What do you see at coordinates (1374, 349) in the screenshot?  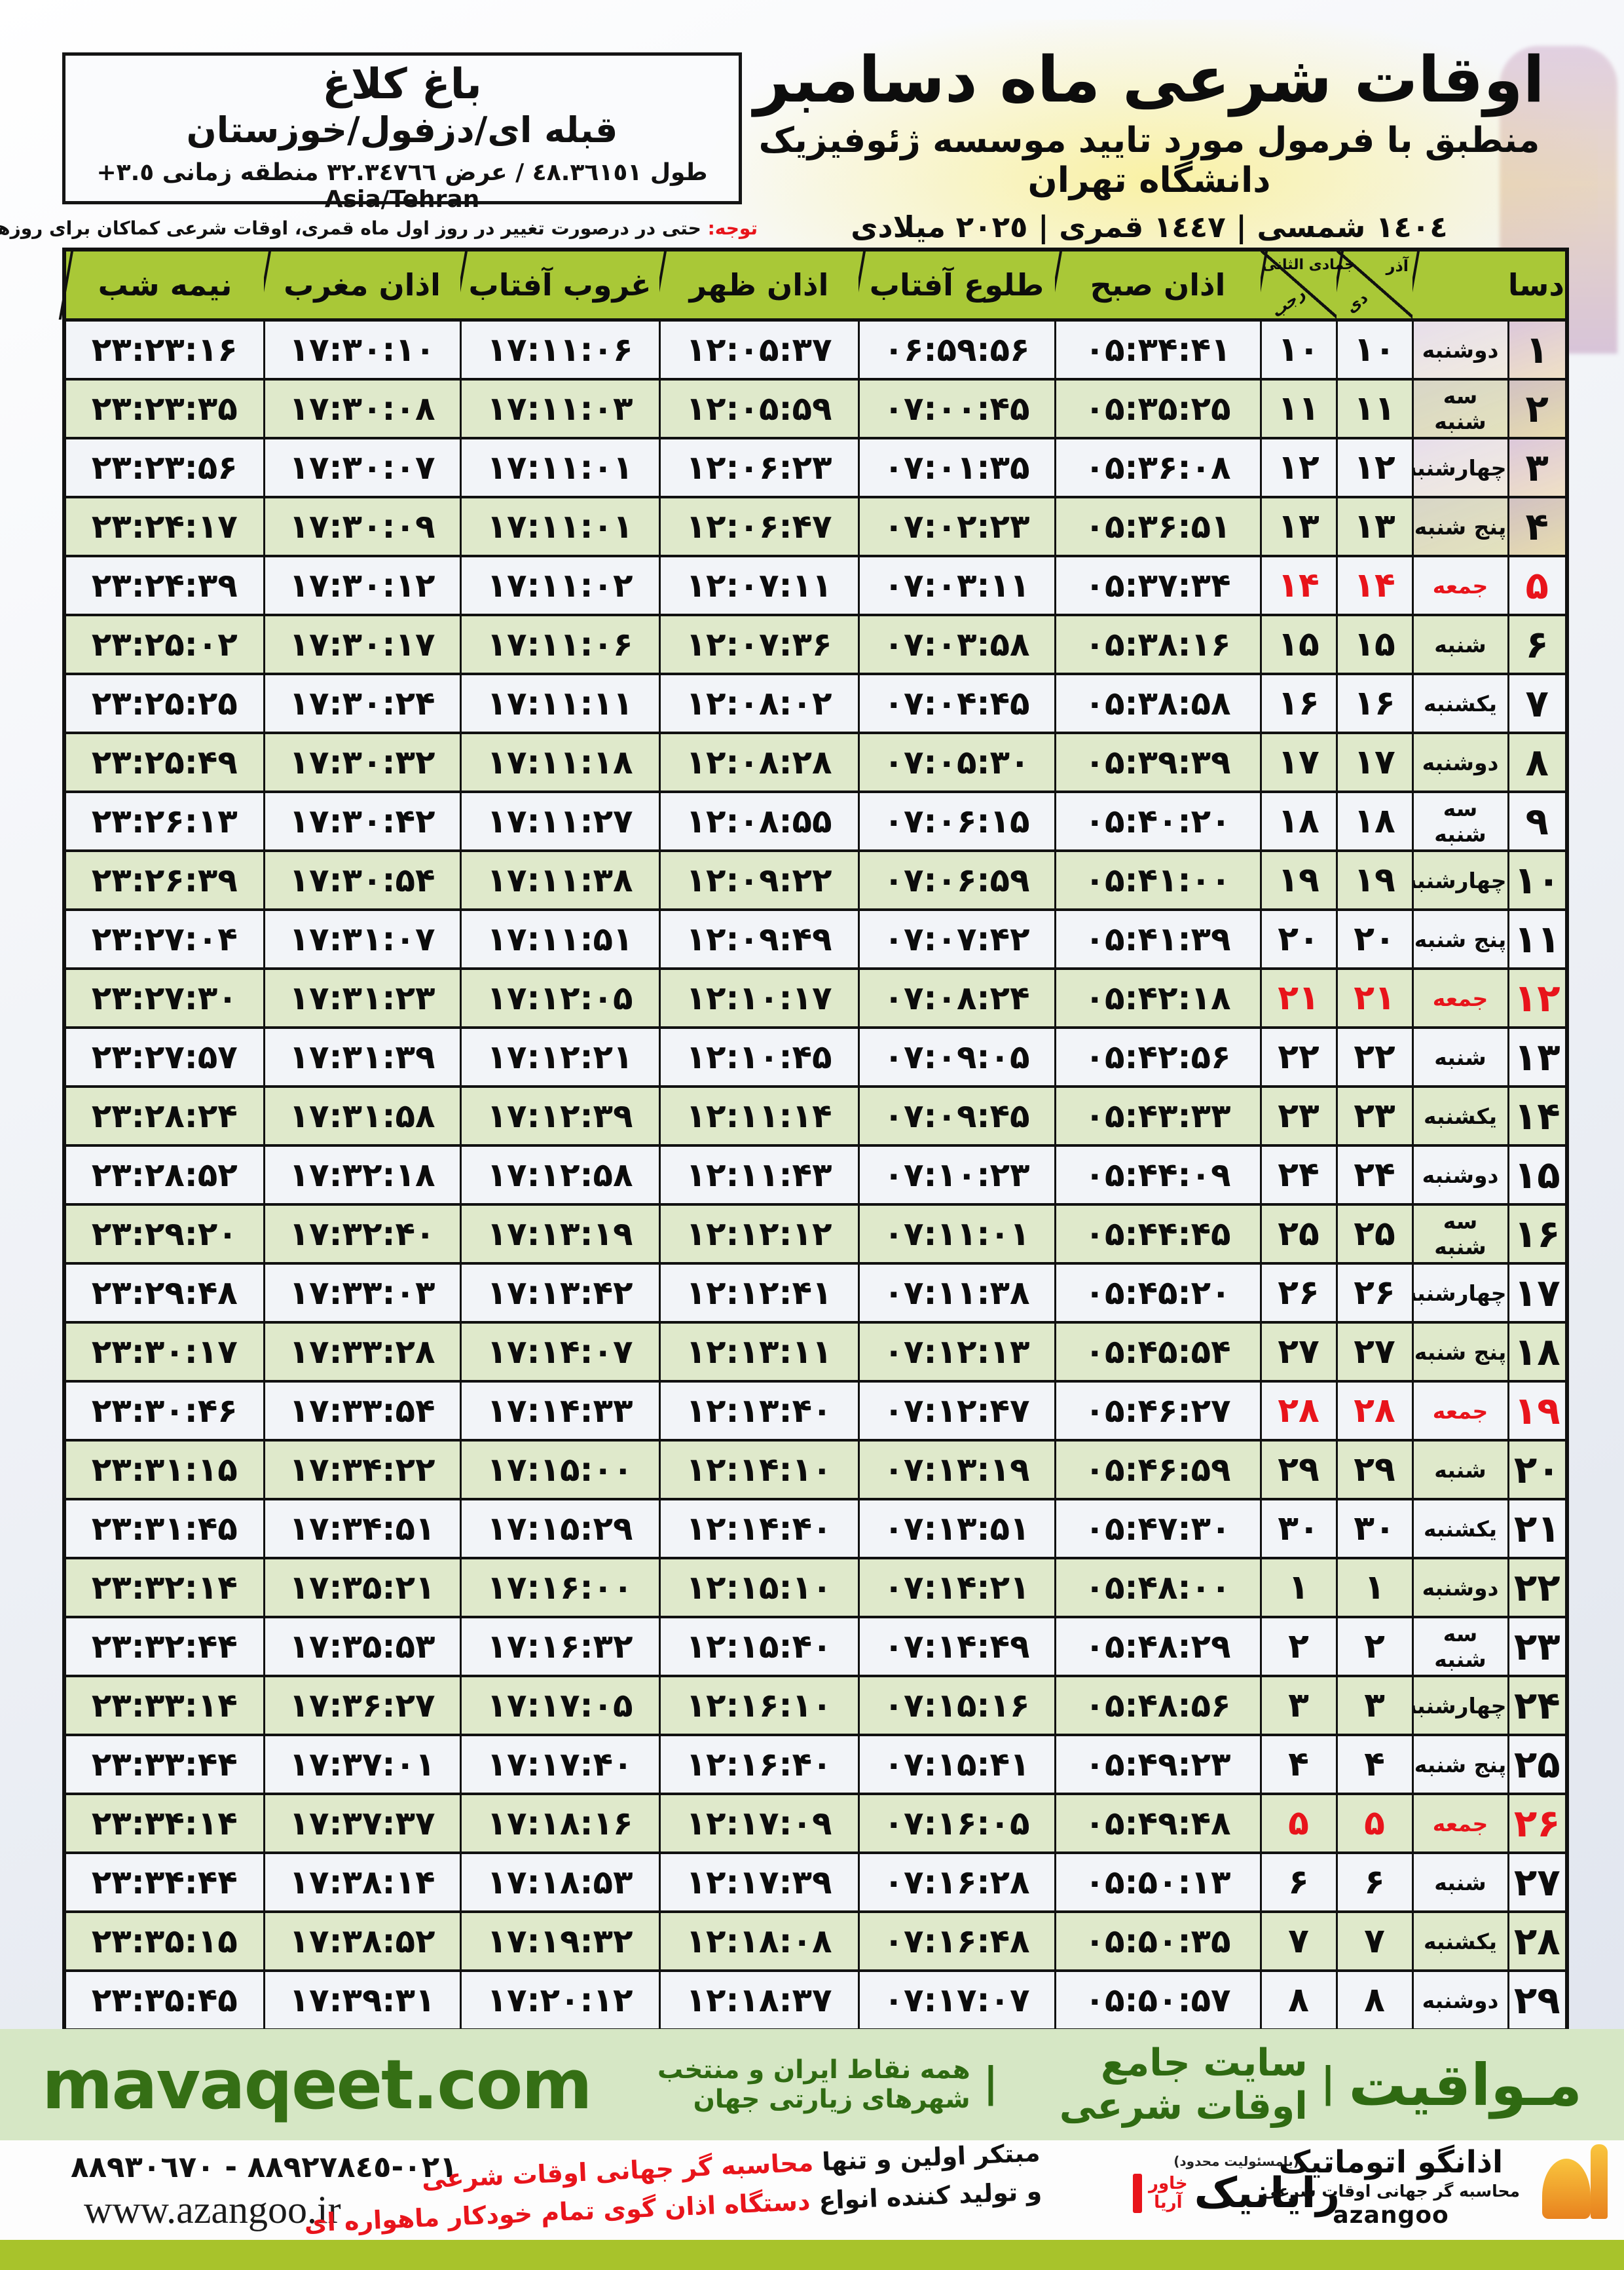 I see `persian-date-cell: ۱۰` at bounding box center [1374, 349].